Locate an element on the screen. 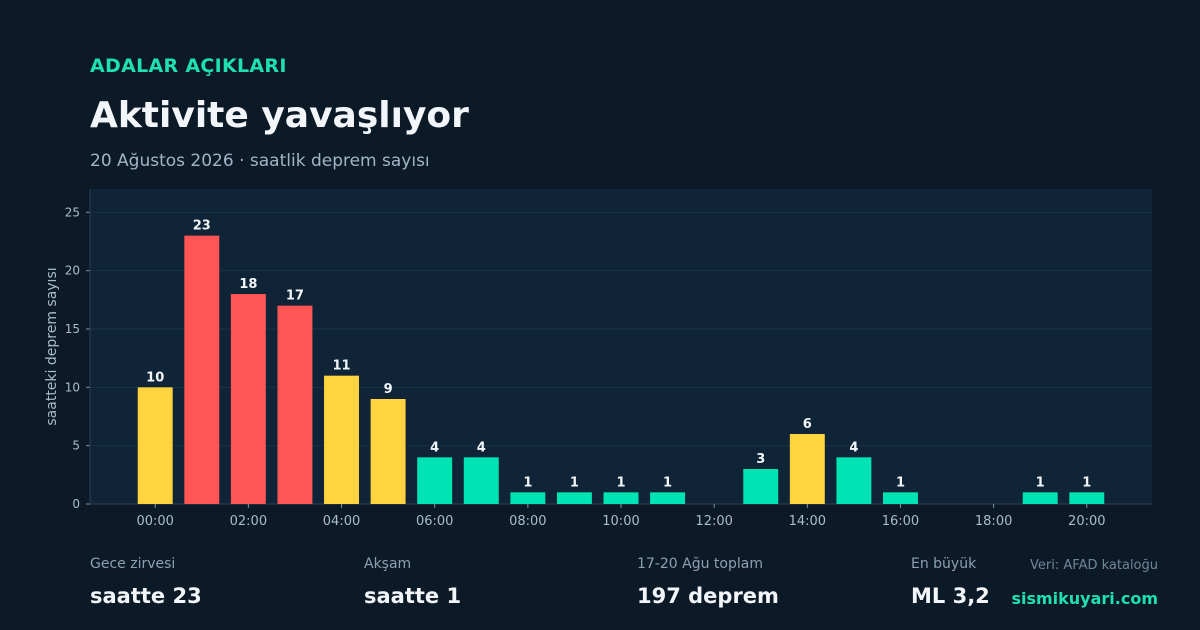 The width and height of the screenshot is (1200, 630). bar-value-label: 6 is located at coordinates (807, 424).